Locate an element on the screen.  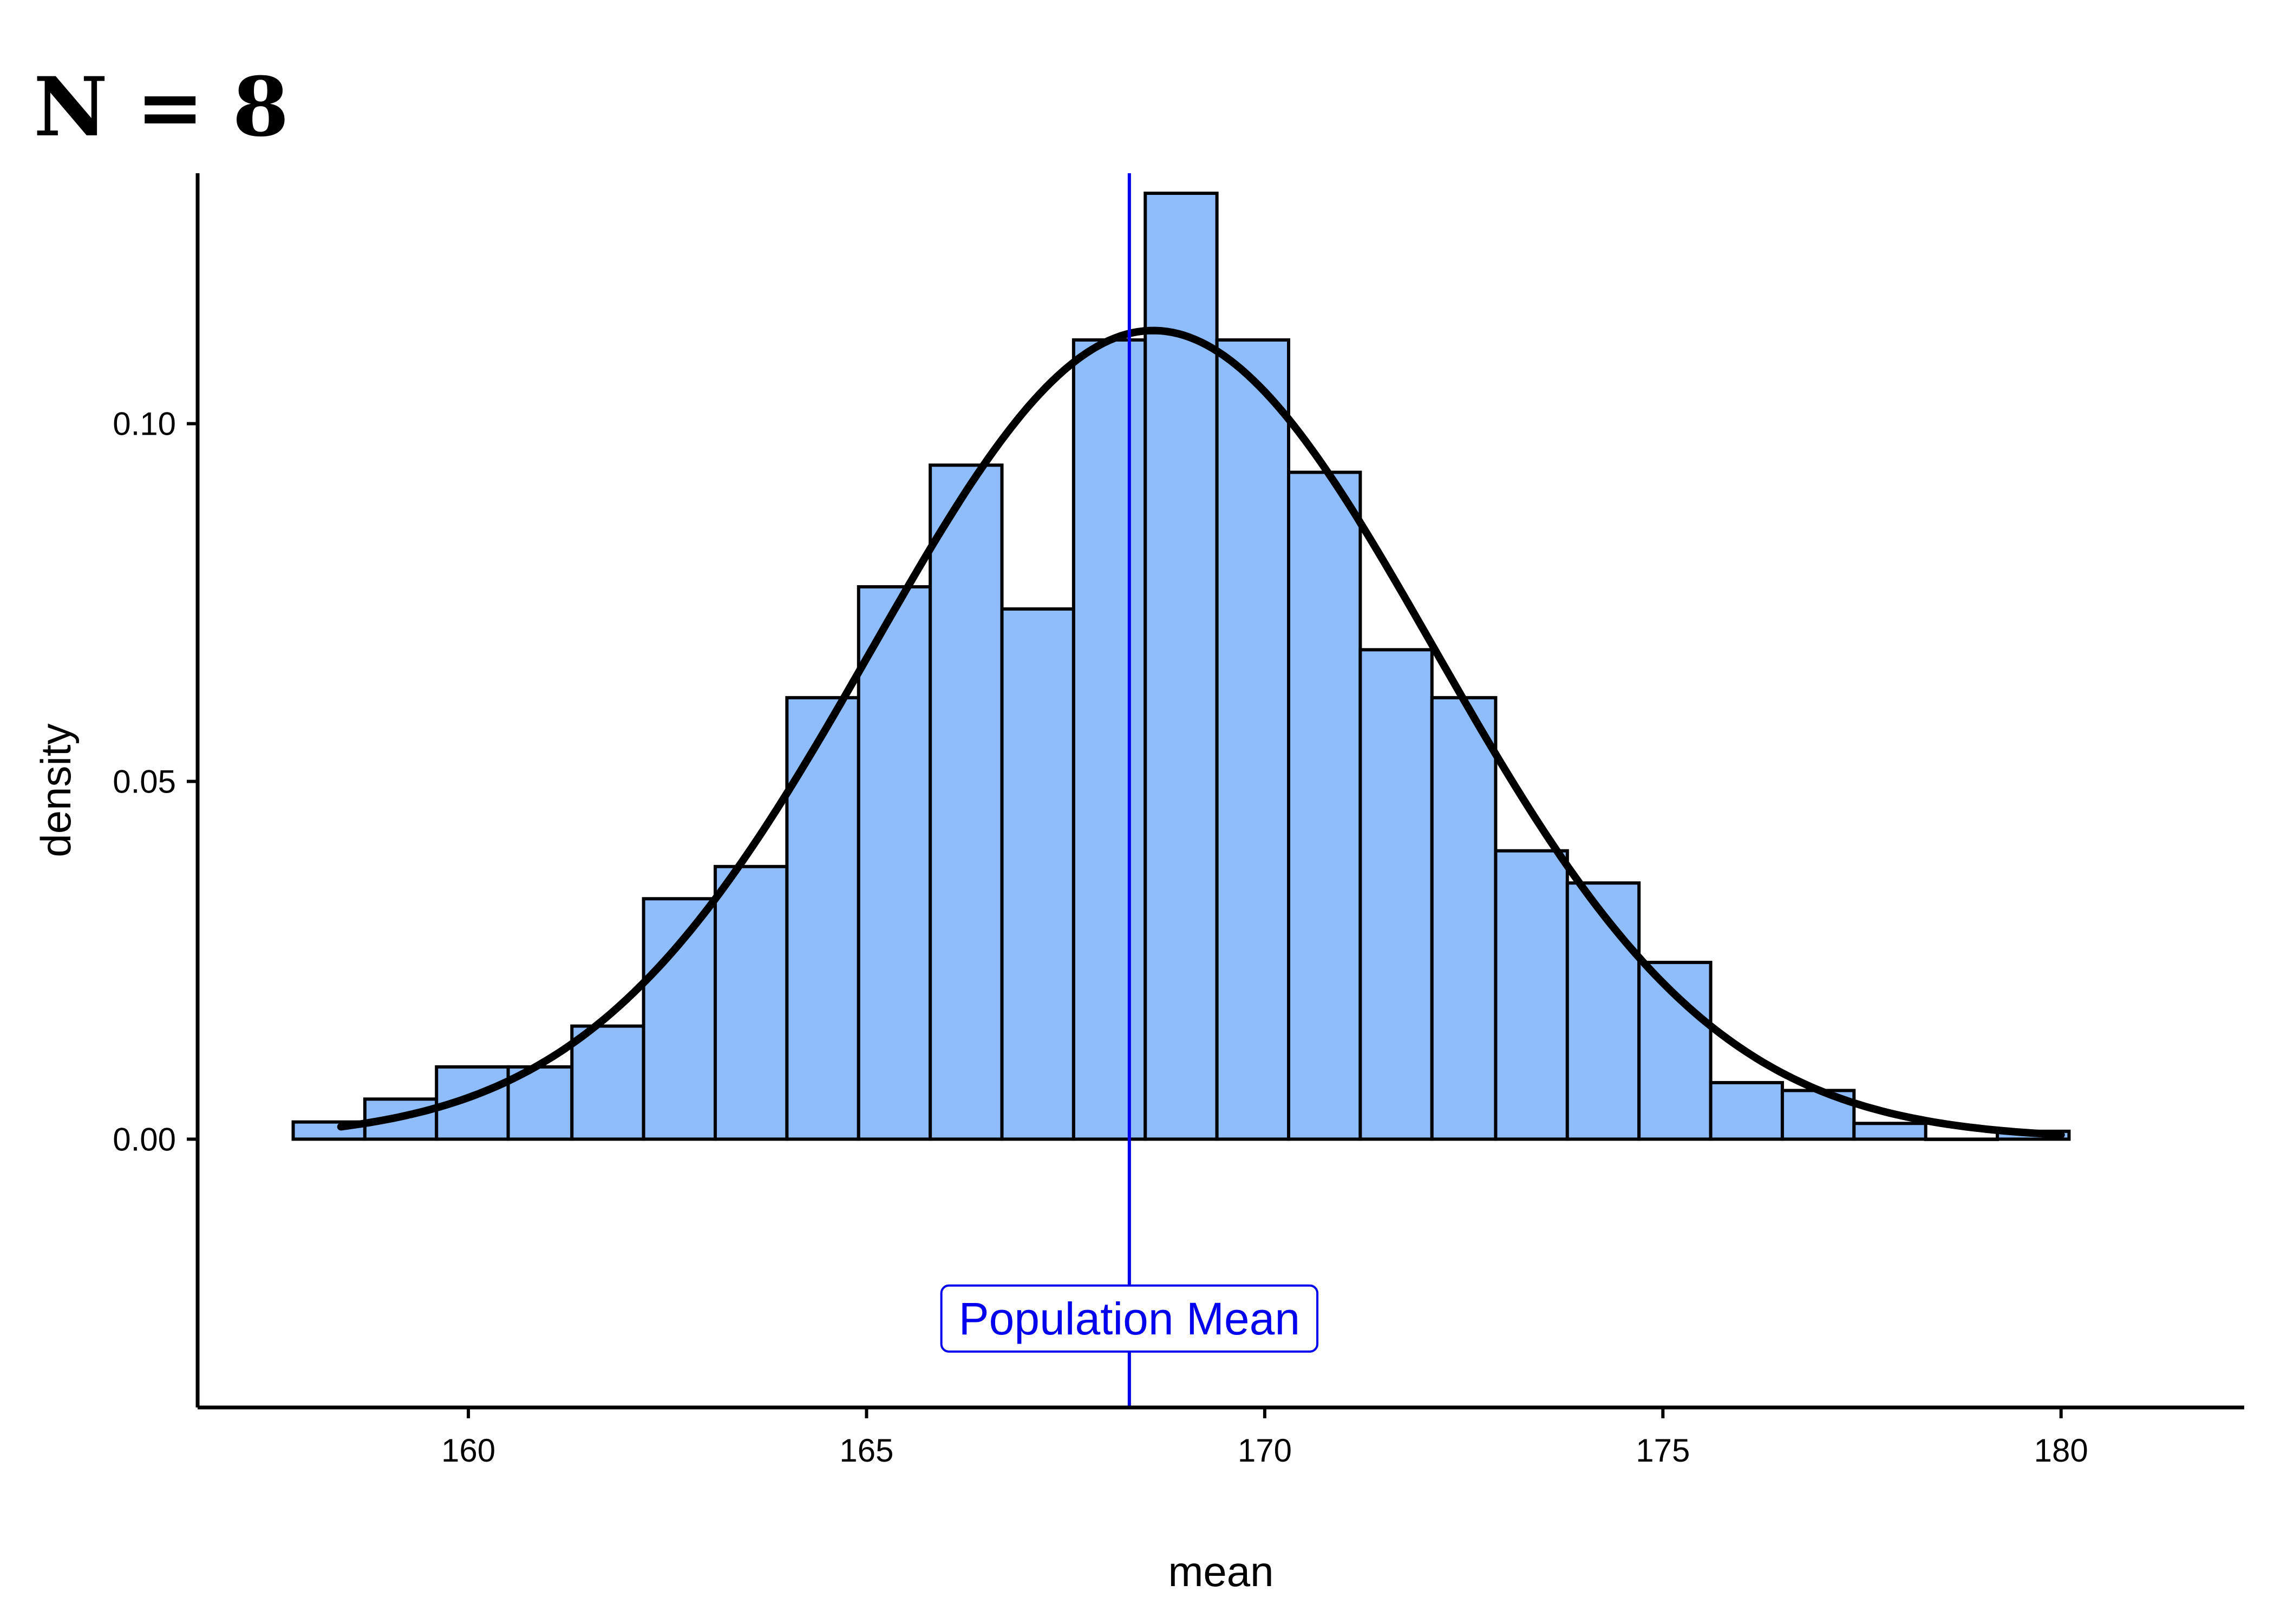
y-tick-label: 0.00 is located at coordinates (144, 1139).